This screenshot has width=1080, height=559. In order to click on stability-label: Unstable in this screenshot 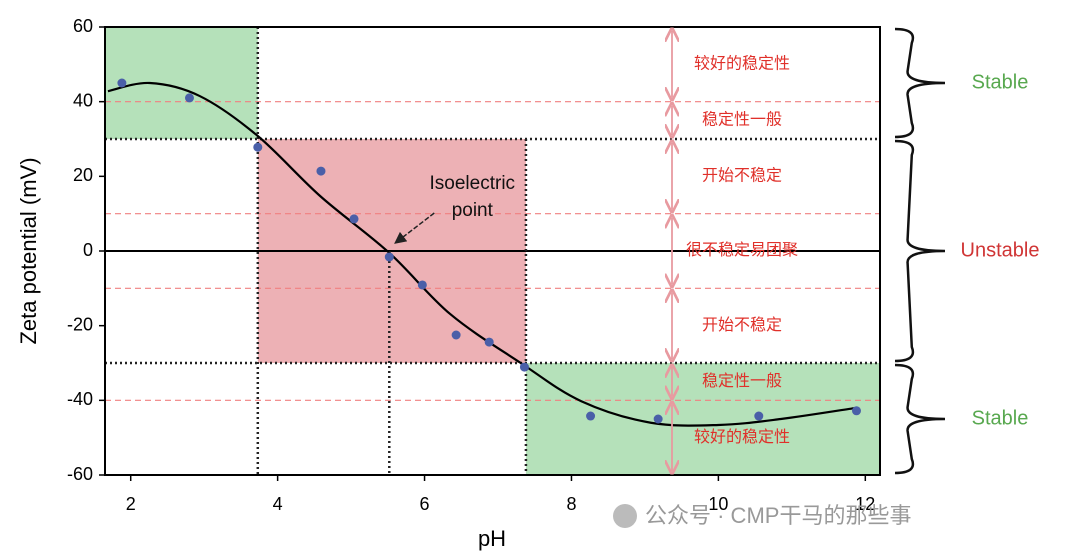, I will do `click(1000, 250)`.